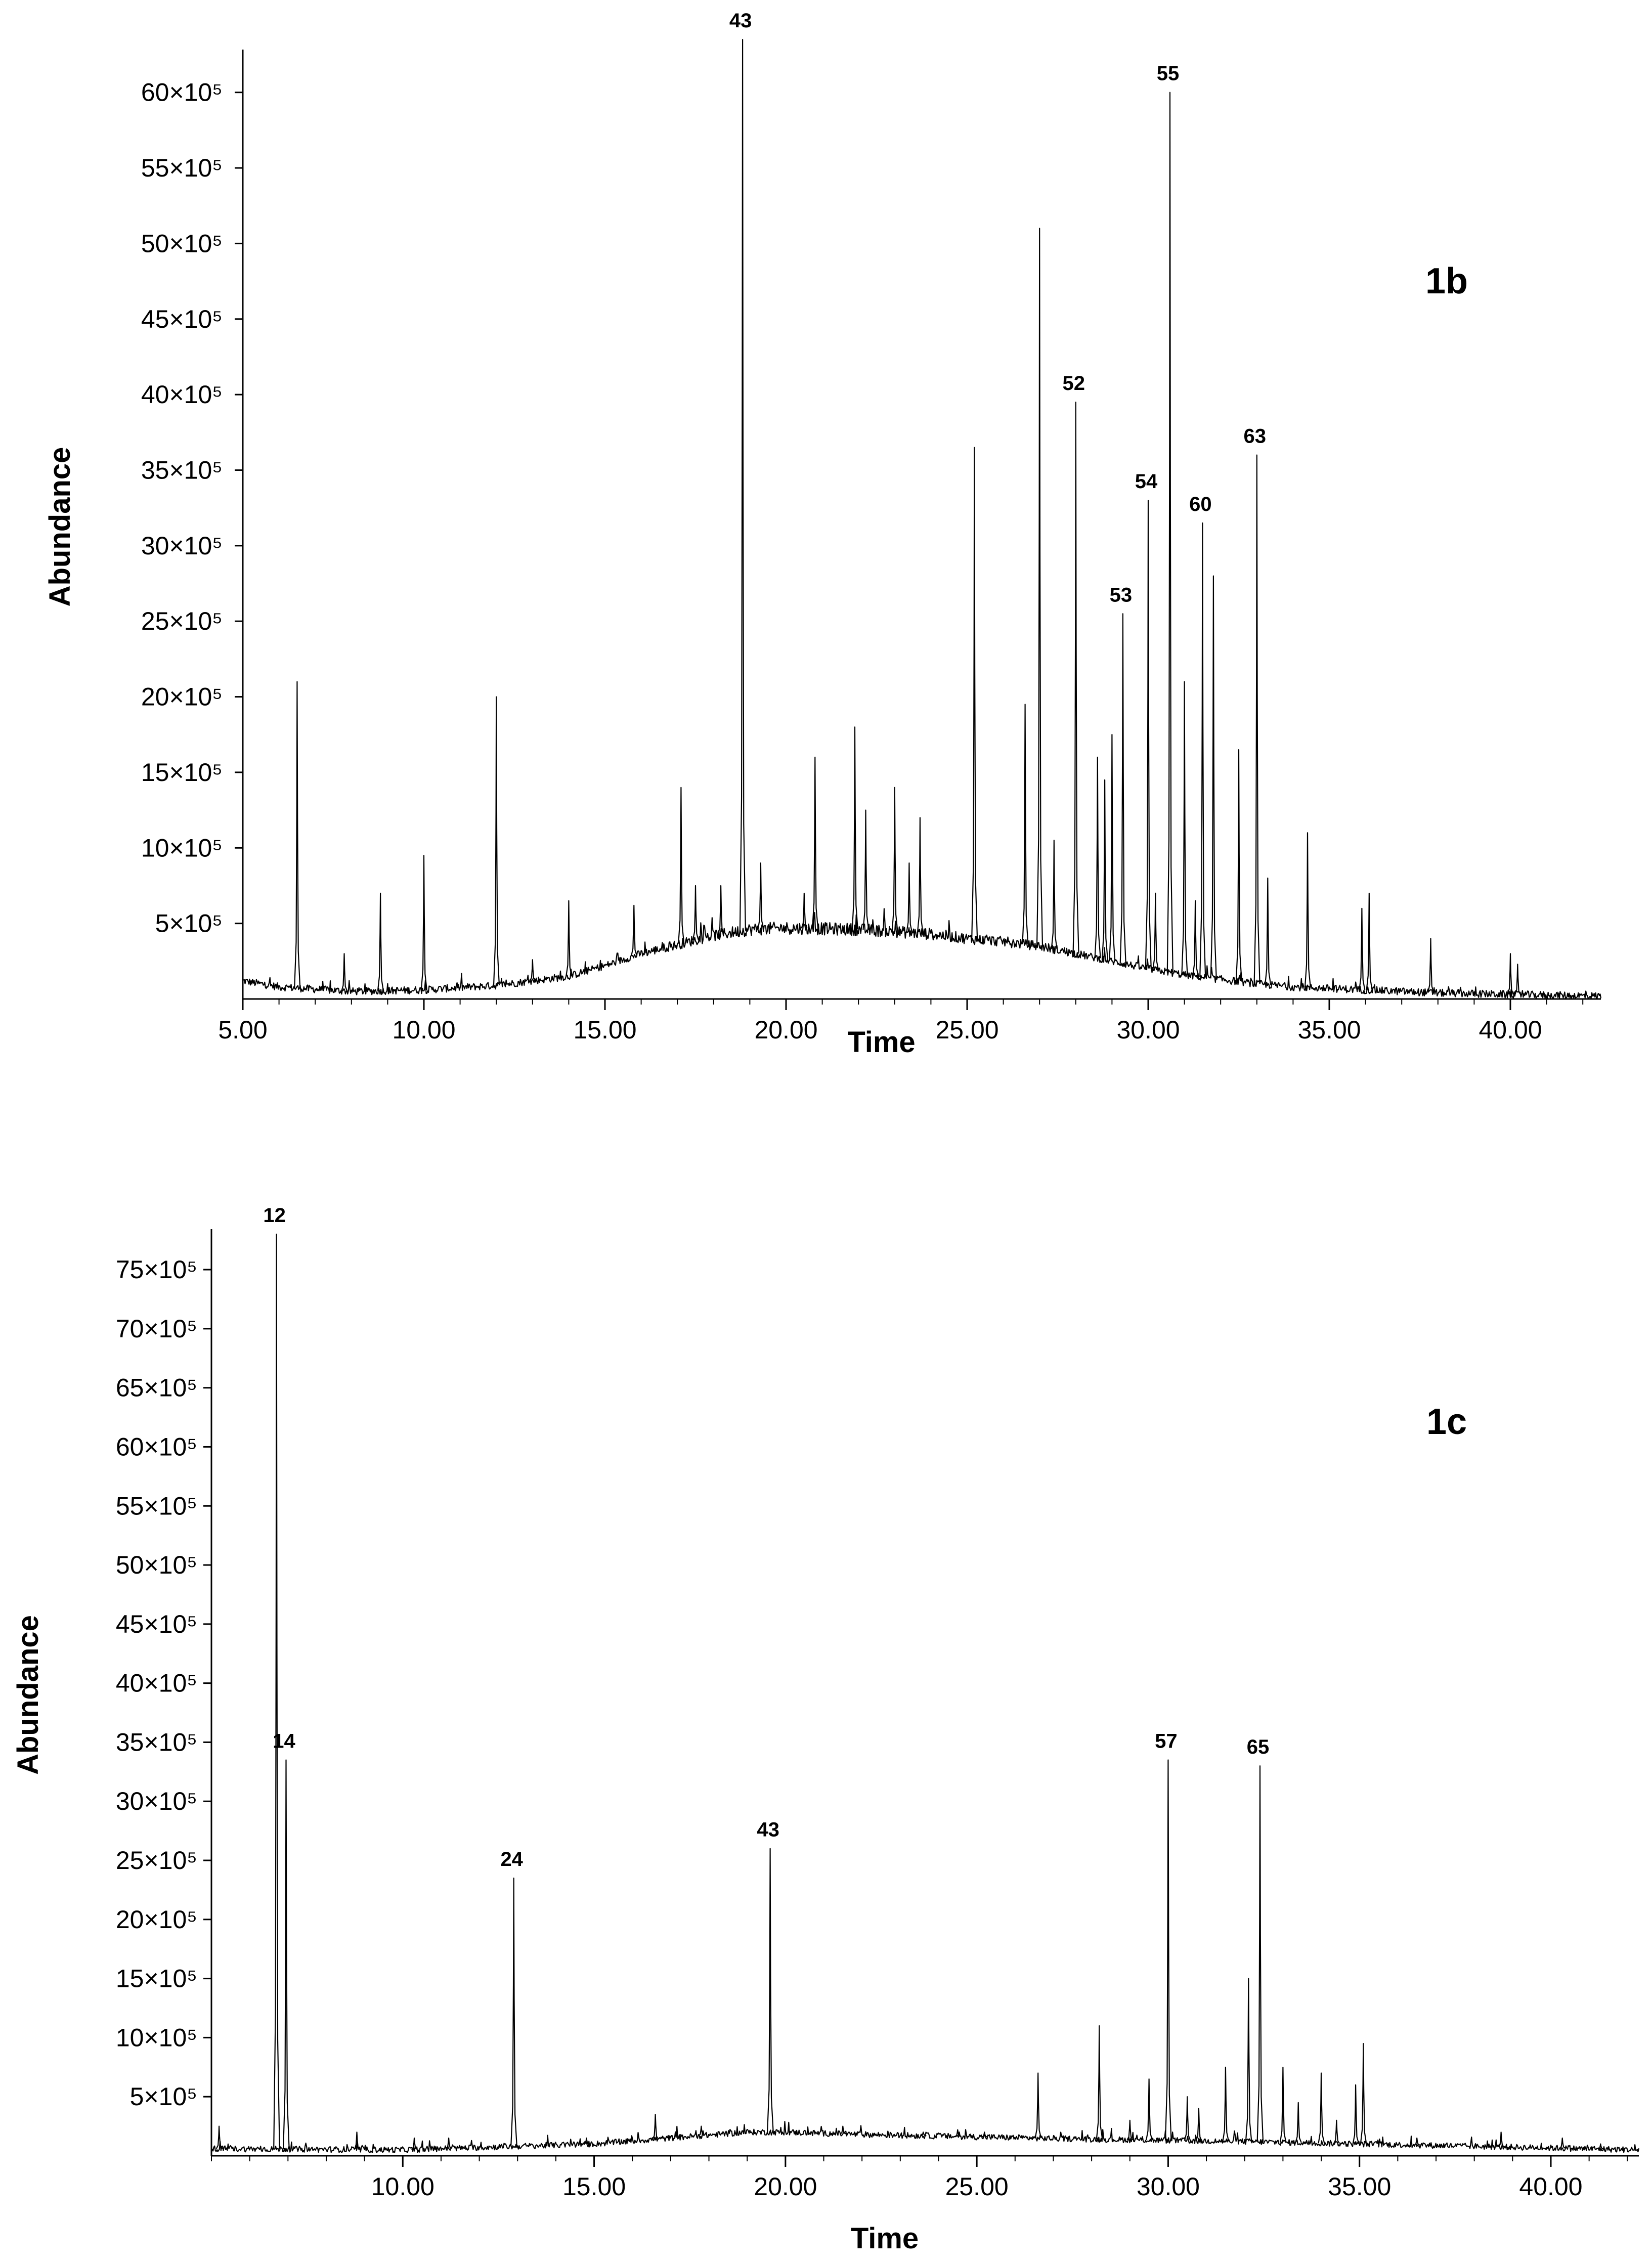 The image size is (1652, 2263). I want to click on peak-label: 12, so click(274, 1215).